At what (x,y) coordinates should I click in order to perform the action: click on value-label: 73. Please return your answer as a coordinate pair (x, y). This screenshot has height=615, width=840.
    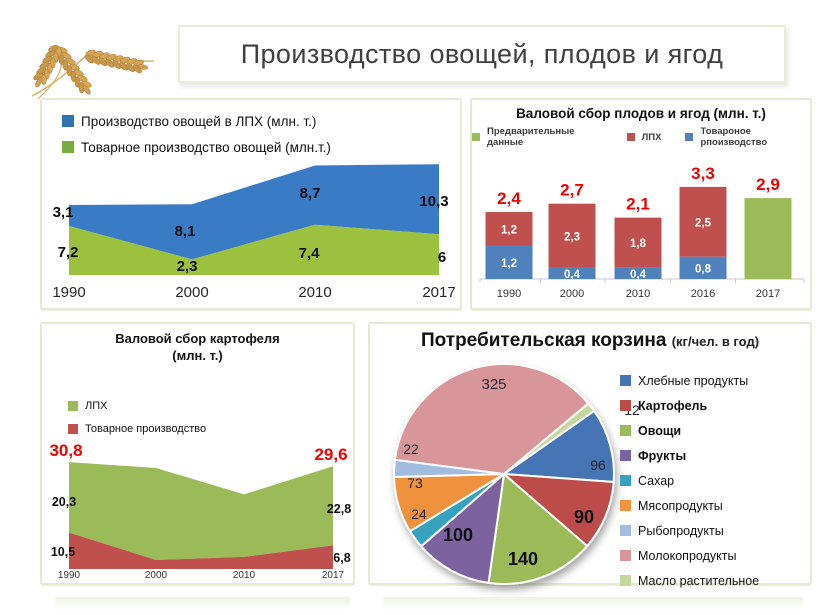
    Looking at the image, I should click on (415, 483).